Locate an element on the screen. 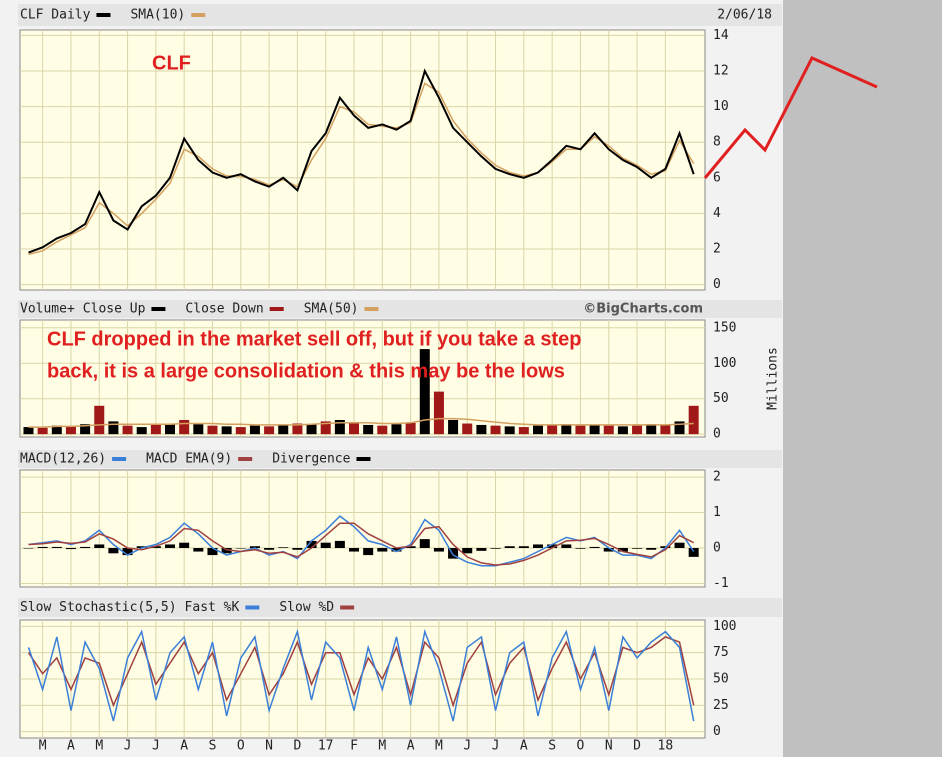  y-tick-label: 12 is located at coordinates (721, 70).